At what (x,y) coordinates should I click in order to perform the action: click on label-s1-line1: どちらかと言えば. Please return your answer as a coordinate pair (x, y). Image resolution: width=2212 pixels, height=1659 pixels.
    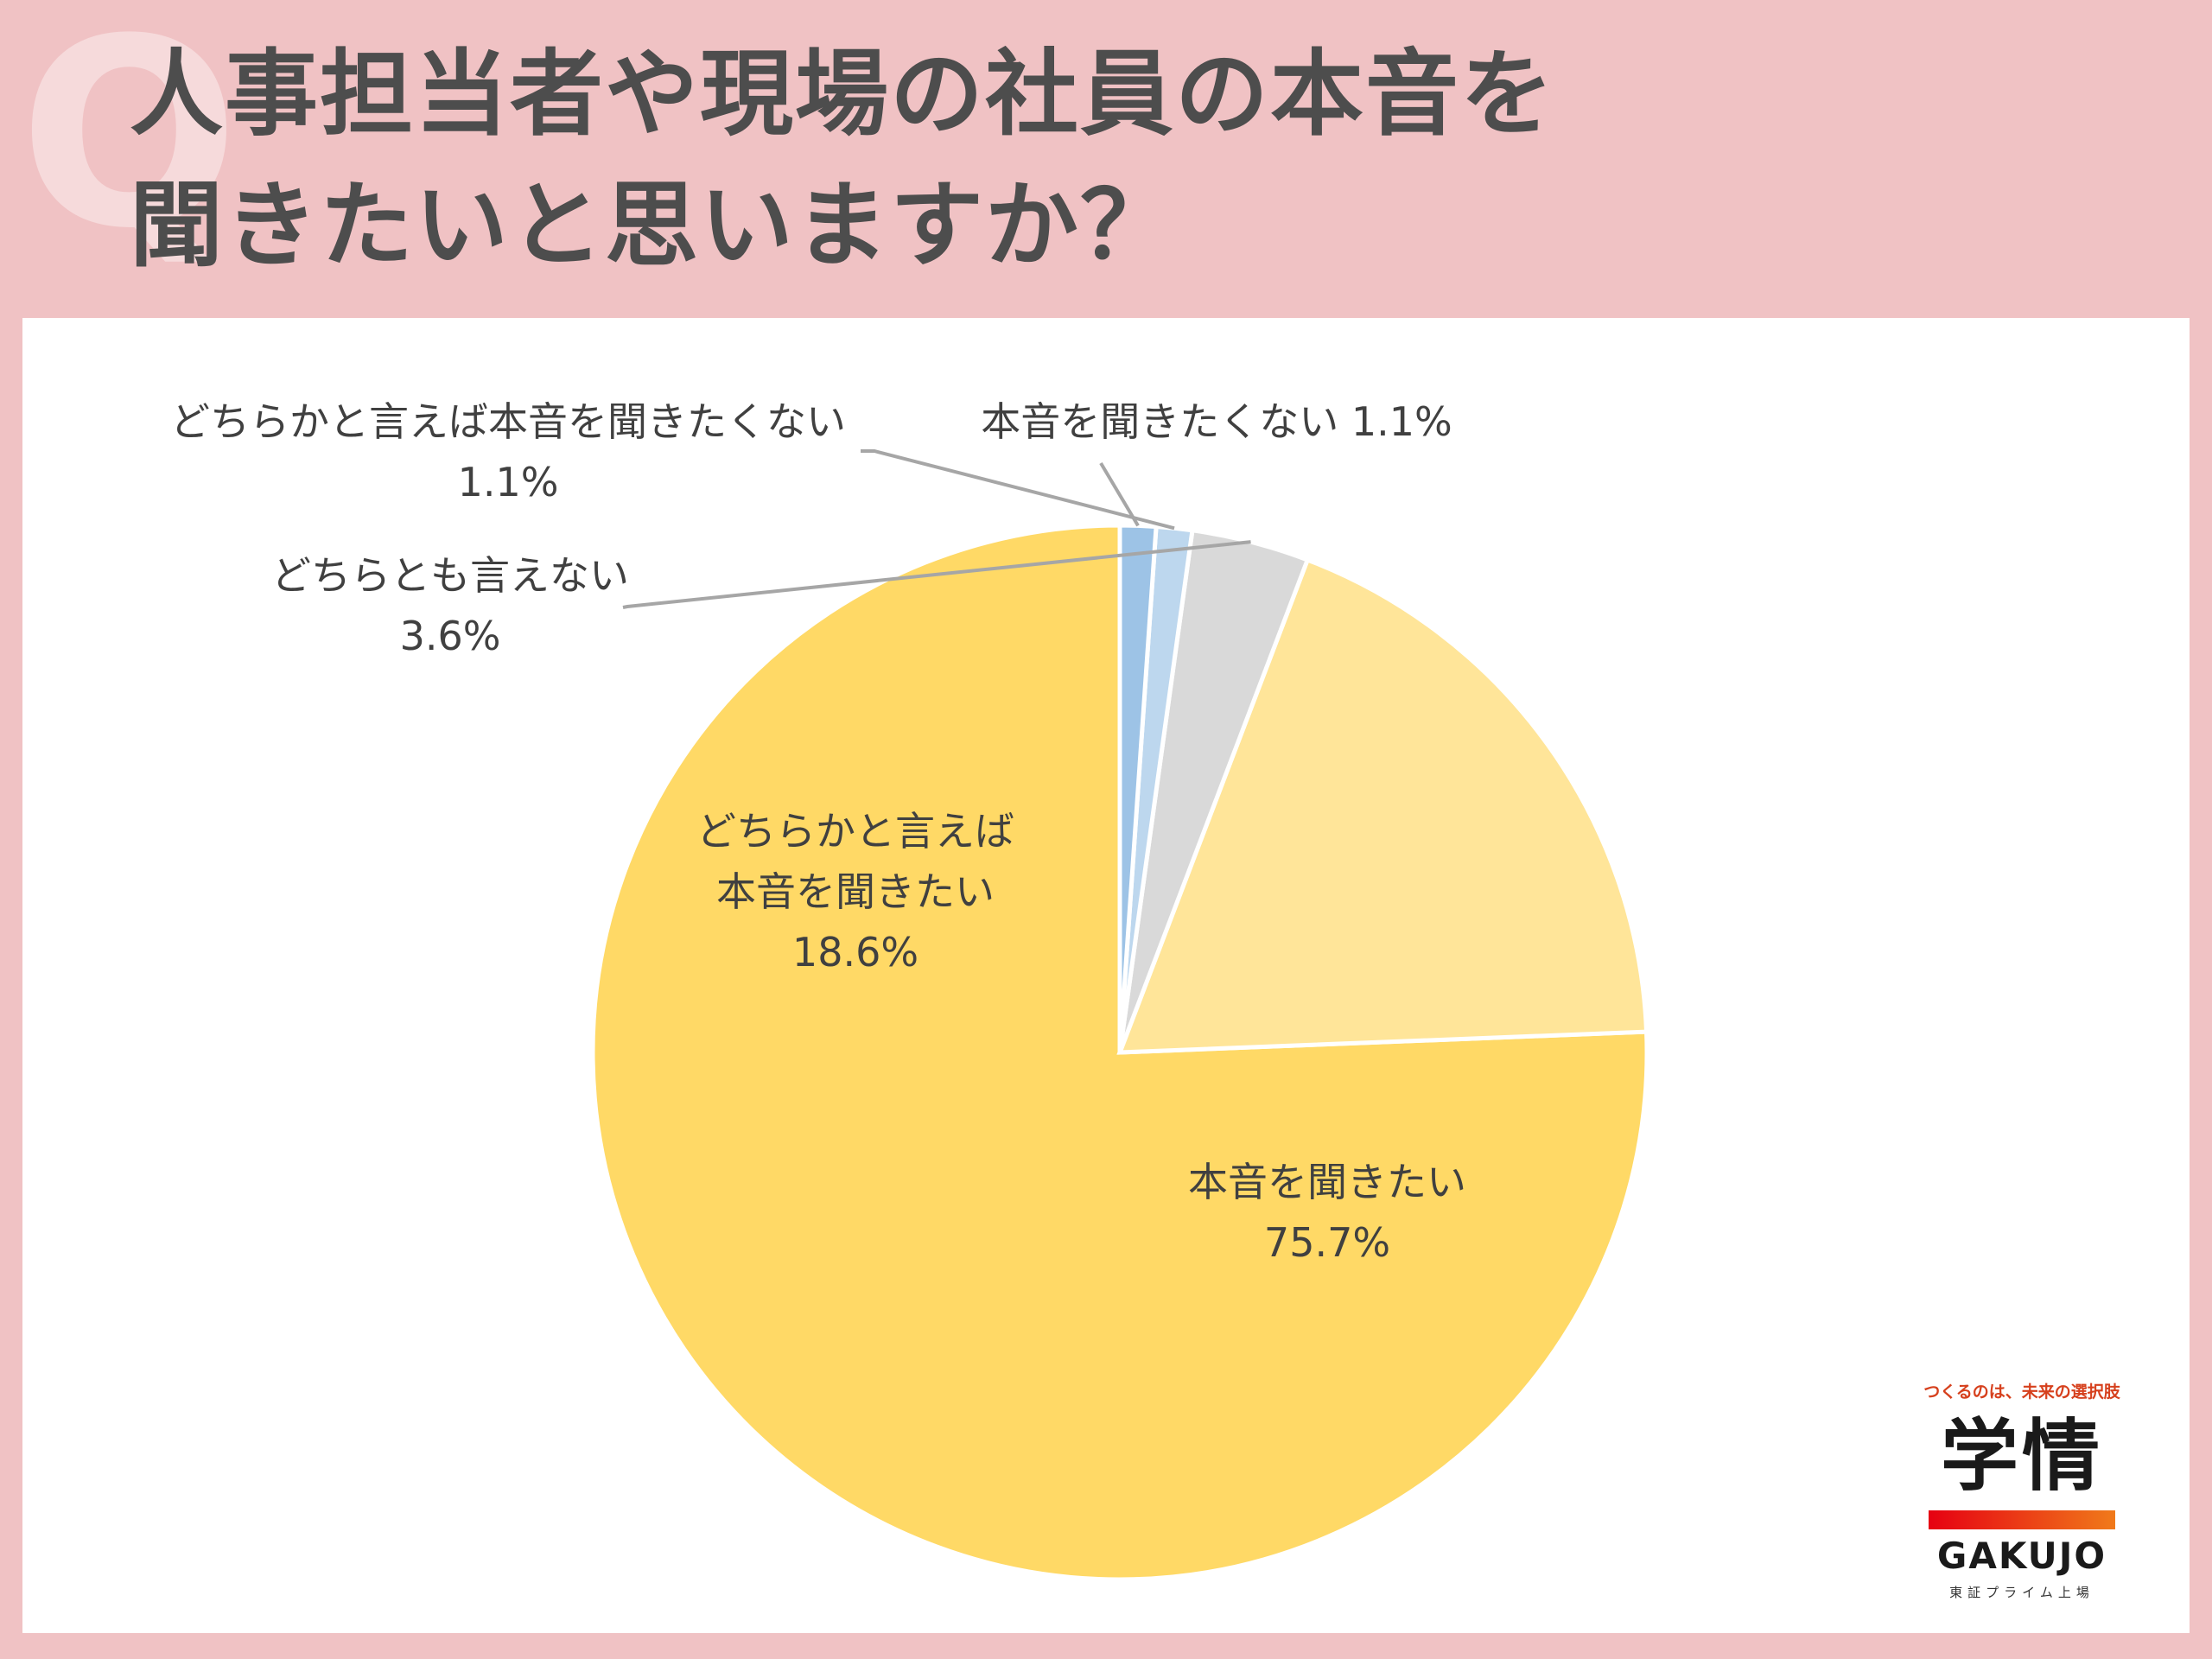
    Looking at the image, I should click on (855, 831).